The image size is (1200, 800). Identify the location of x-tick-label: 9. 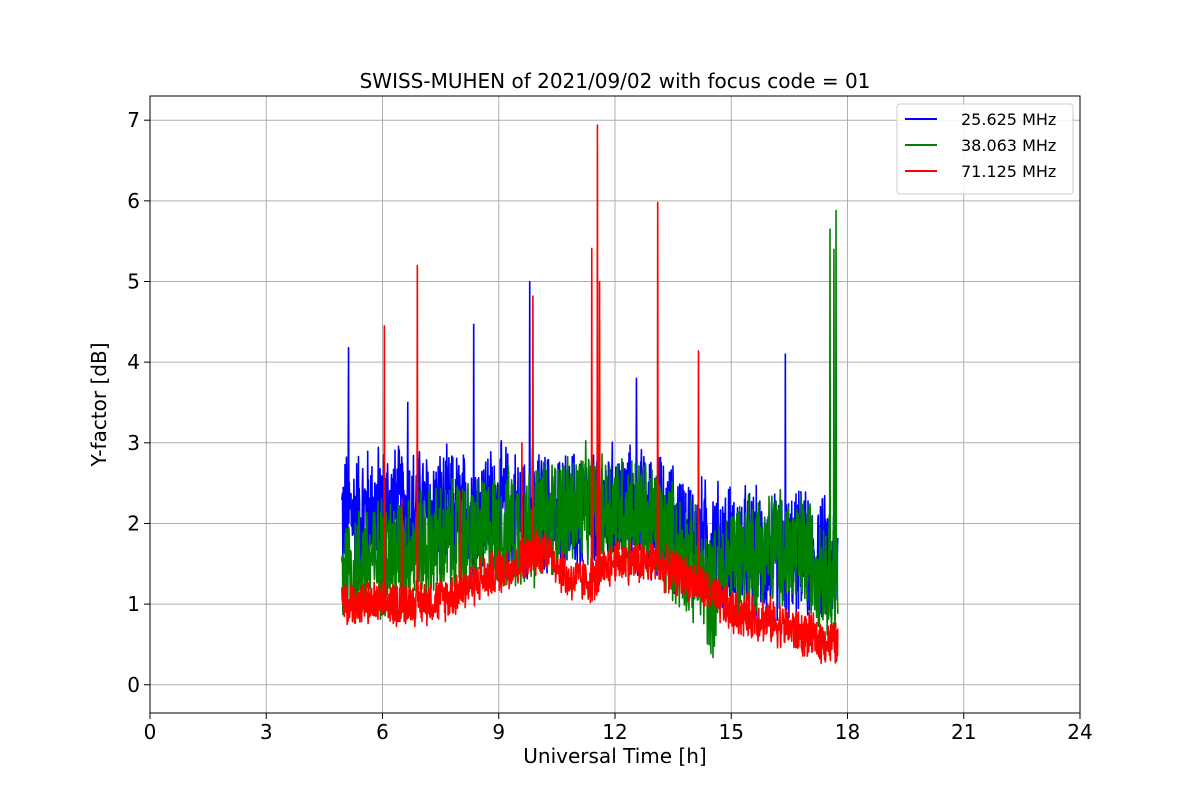
(498, 732).